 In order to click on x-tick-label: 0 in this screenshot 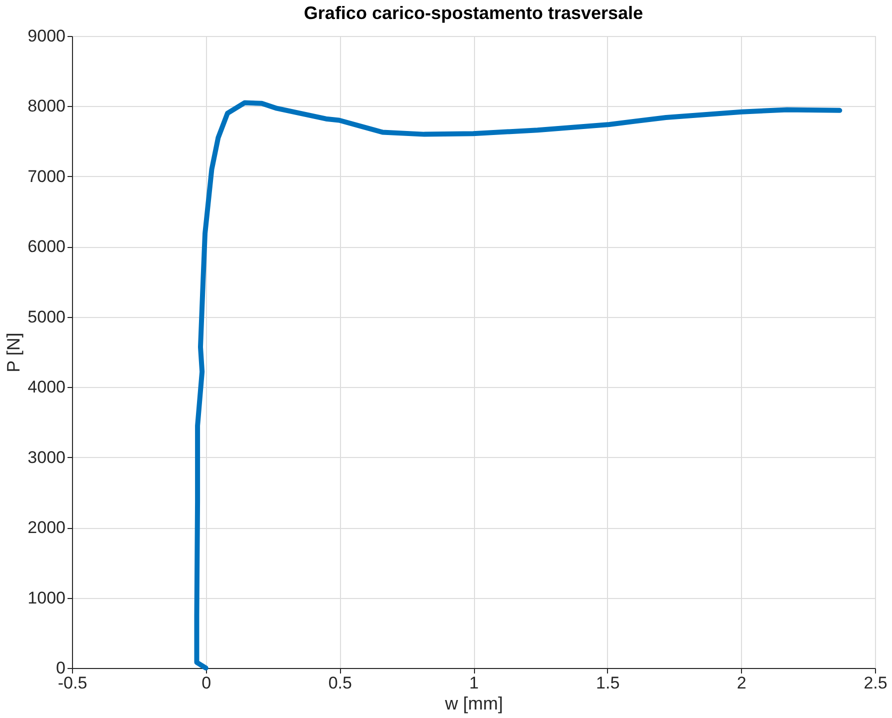, I will do `click(207, 683)`.